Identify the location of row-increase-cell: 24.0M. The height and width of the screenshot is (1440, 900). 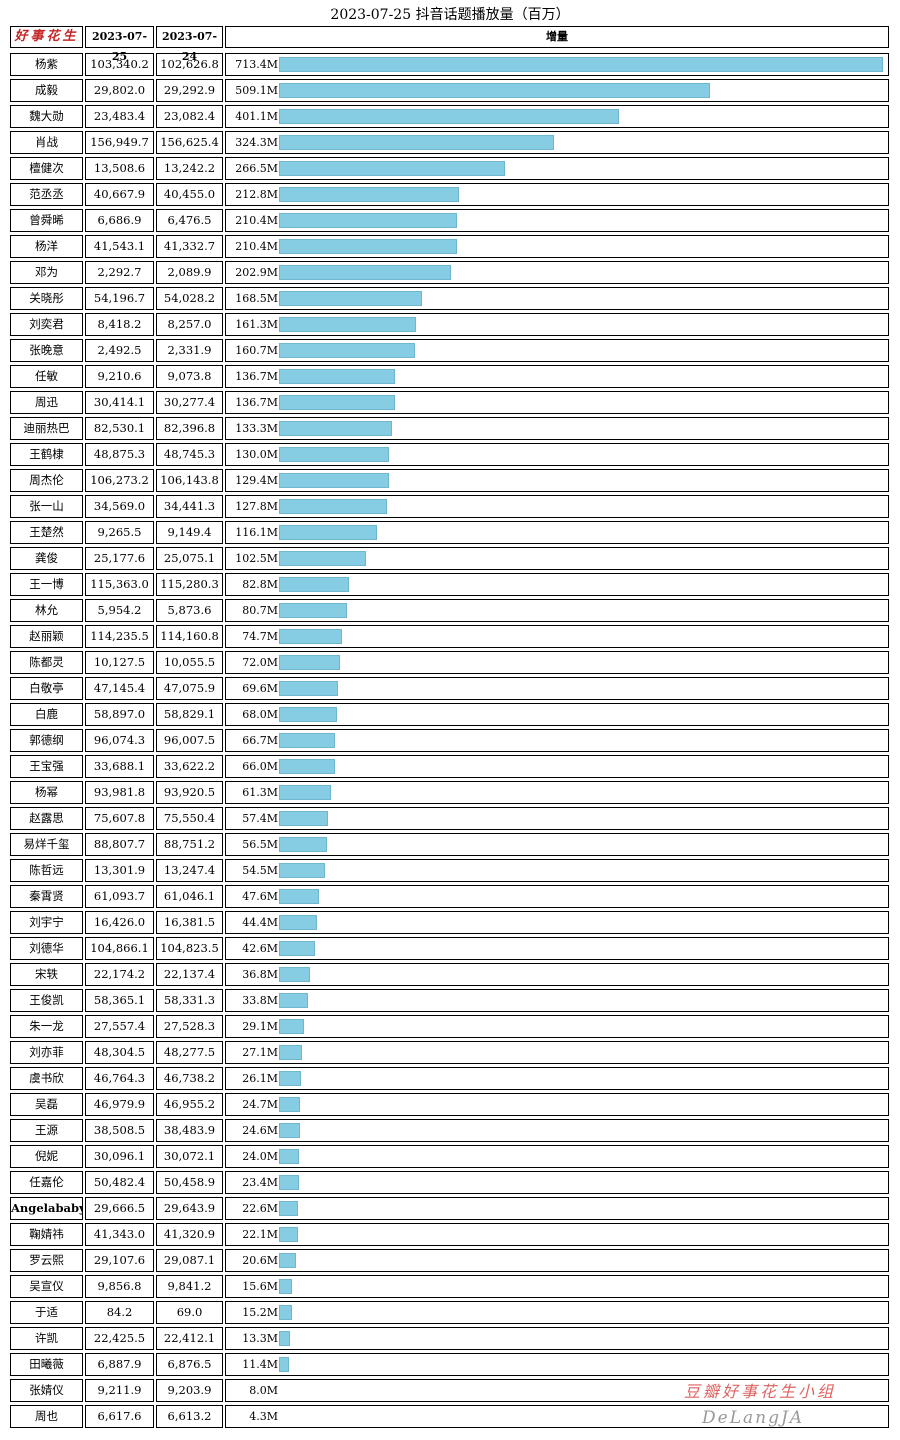
(557, 1156).